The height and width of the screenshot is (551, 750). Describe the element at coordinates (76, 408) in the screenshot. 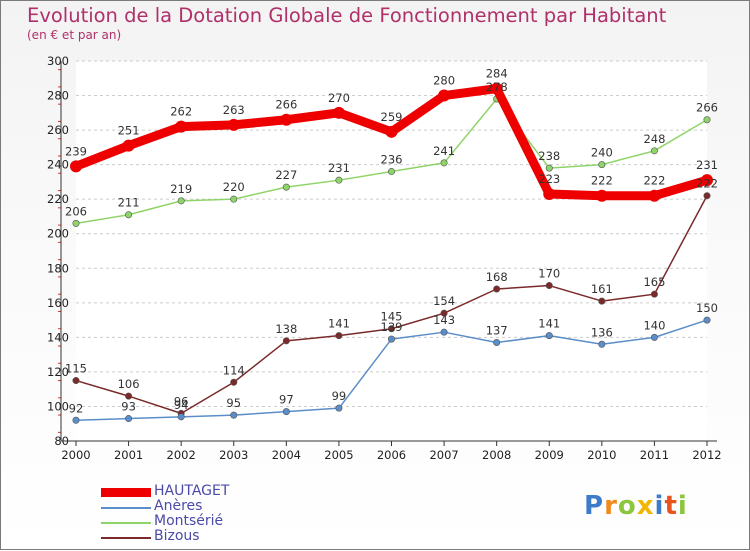

I see `data-label: 92` at that location.